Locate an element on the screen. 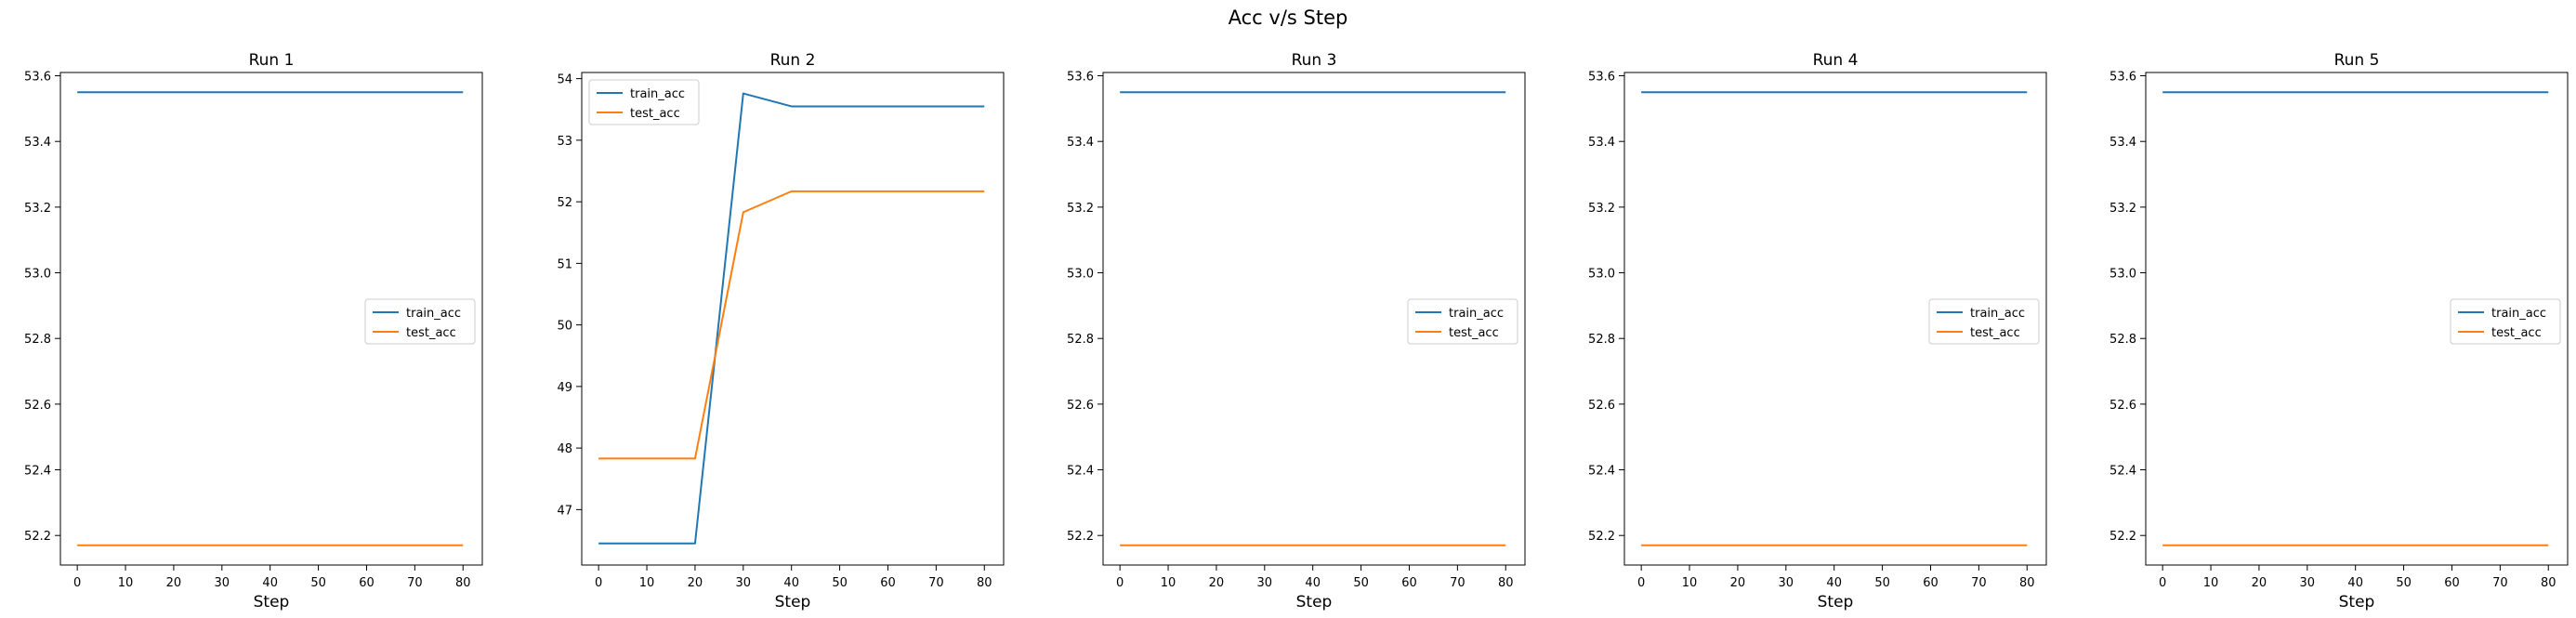 This screenshot has width=2576, height=618. chart-5-xtick-label: 10 is located at coordinates (2211, 583).